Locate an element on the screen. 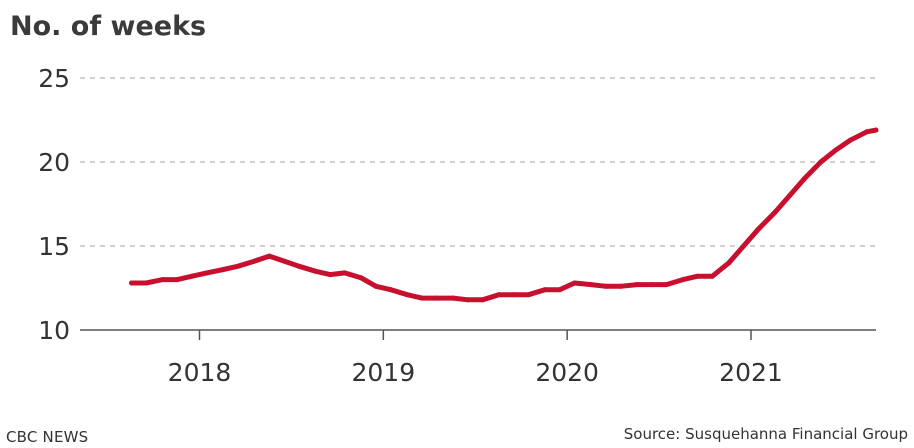 The image size is (914, 448). y-tick-label: 20 is located at coordinates (54, 162).